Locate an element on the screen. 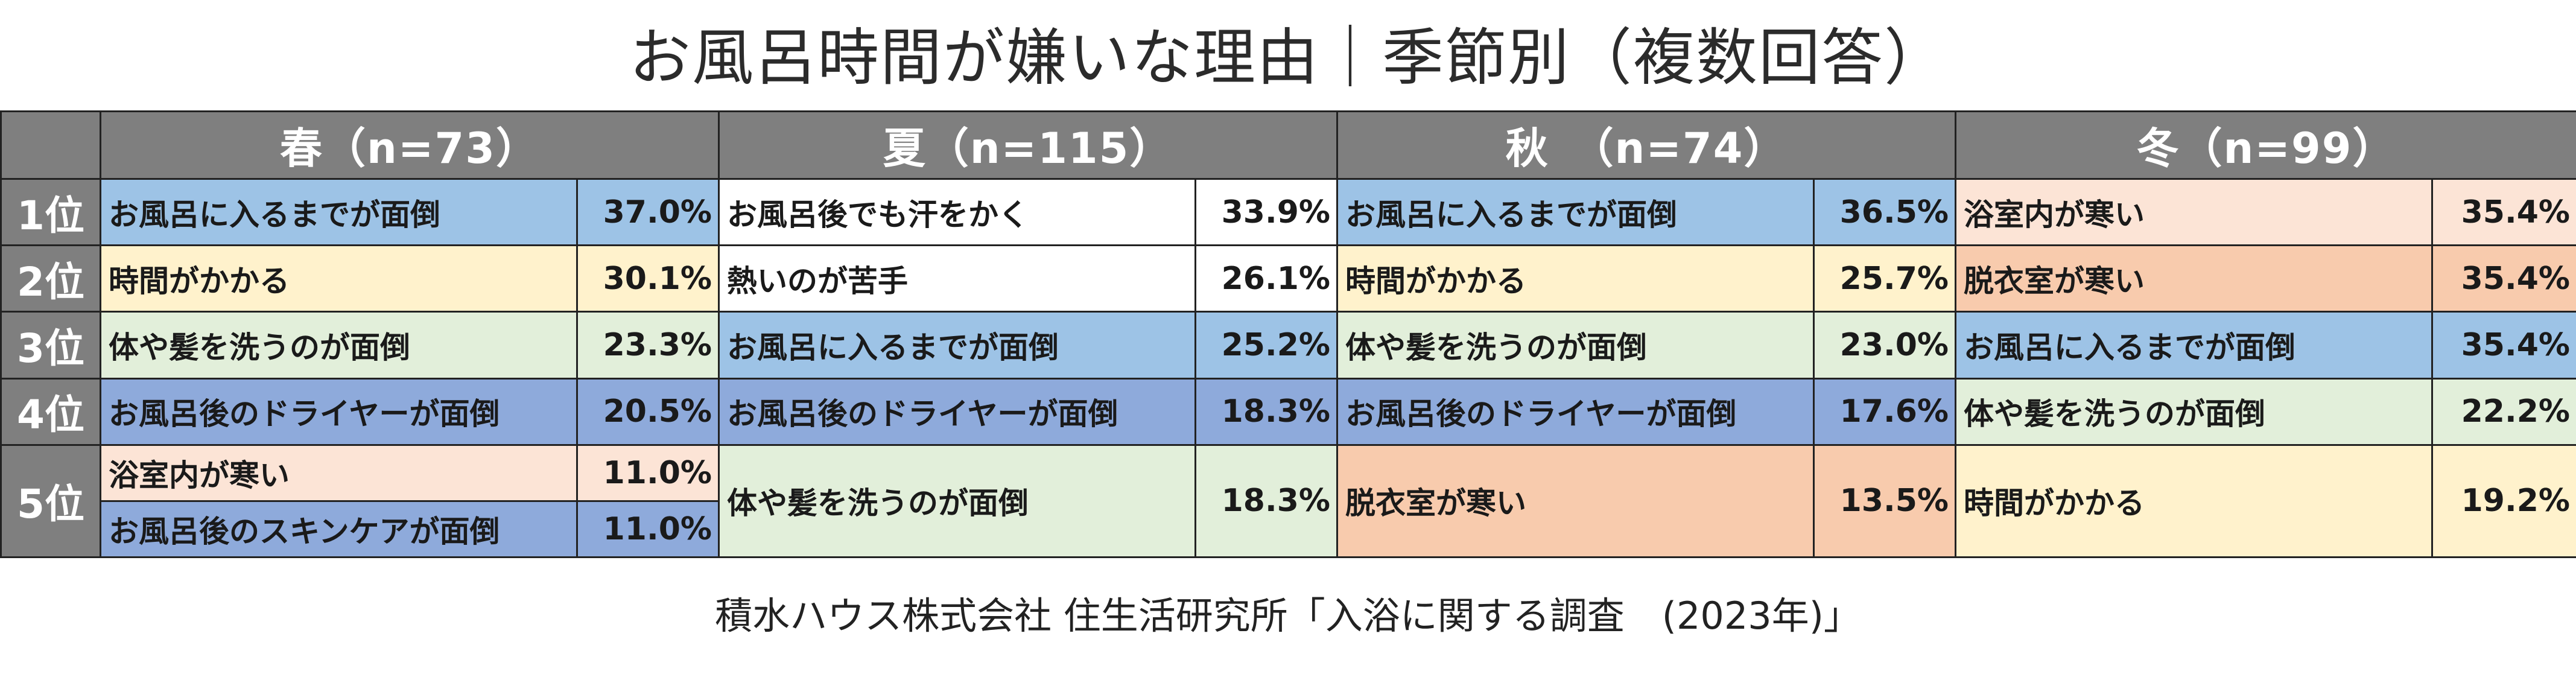 This screenshot has height=680, width=2576. reason-label-autumn: お風呂に入るまでが面倒 is located at coordinates (1576, 212).